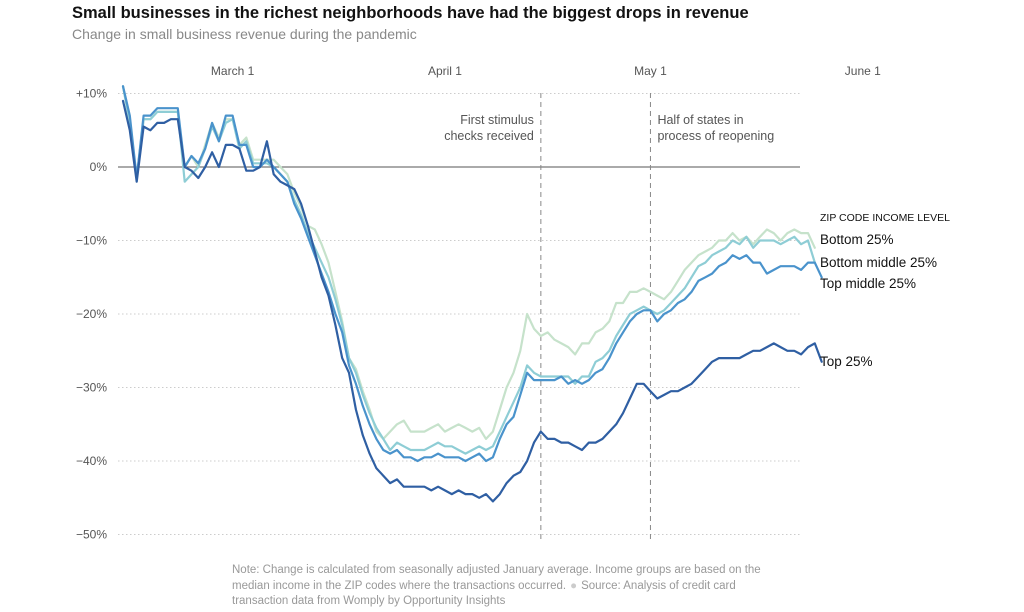 This screenshot has height=612, width=1024. What do you see at coordinates (489, 136) in the screenshot?
I see `annotation-label: checks received` at bounding box center [489, 136].